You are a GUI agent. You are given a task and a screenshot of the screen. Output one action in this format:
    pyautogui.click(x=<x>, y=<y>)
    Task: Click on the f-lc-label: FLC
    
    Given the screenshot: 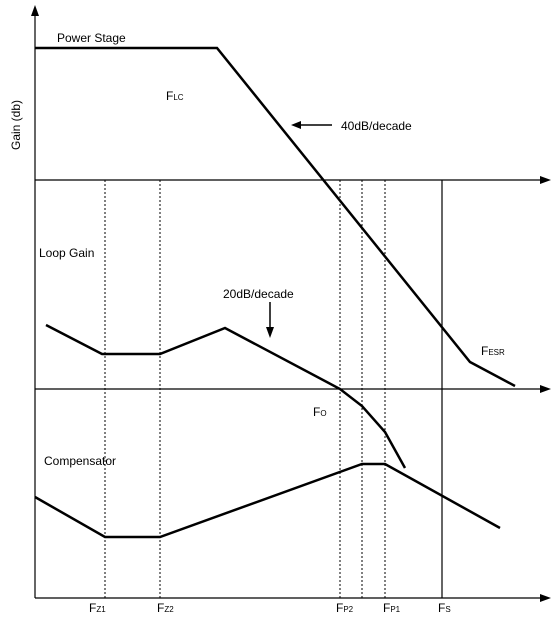 What is the action you would take?
    pyautogui.click(x=175, y=96)
    